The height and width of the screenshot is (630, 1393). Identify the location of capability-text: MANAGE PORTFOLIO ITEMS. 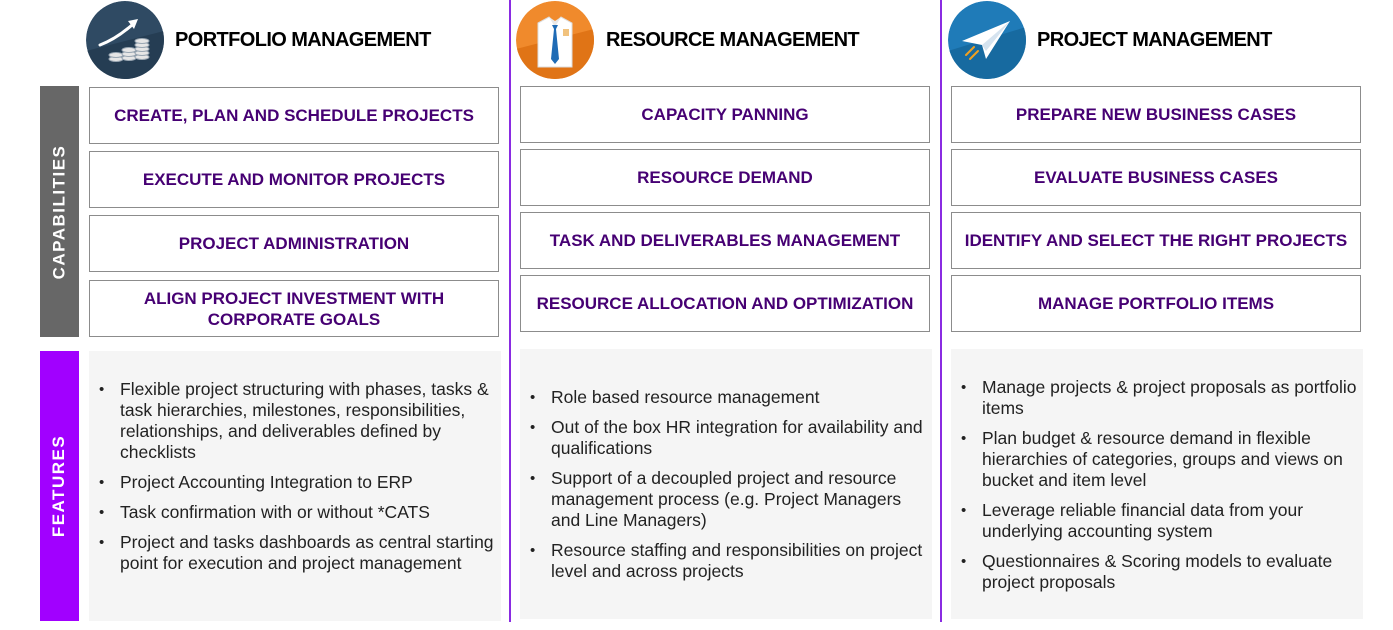
(1156, 303).